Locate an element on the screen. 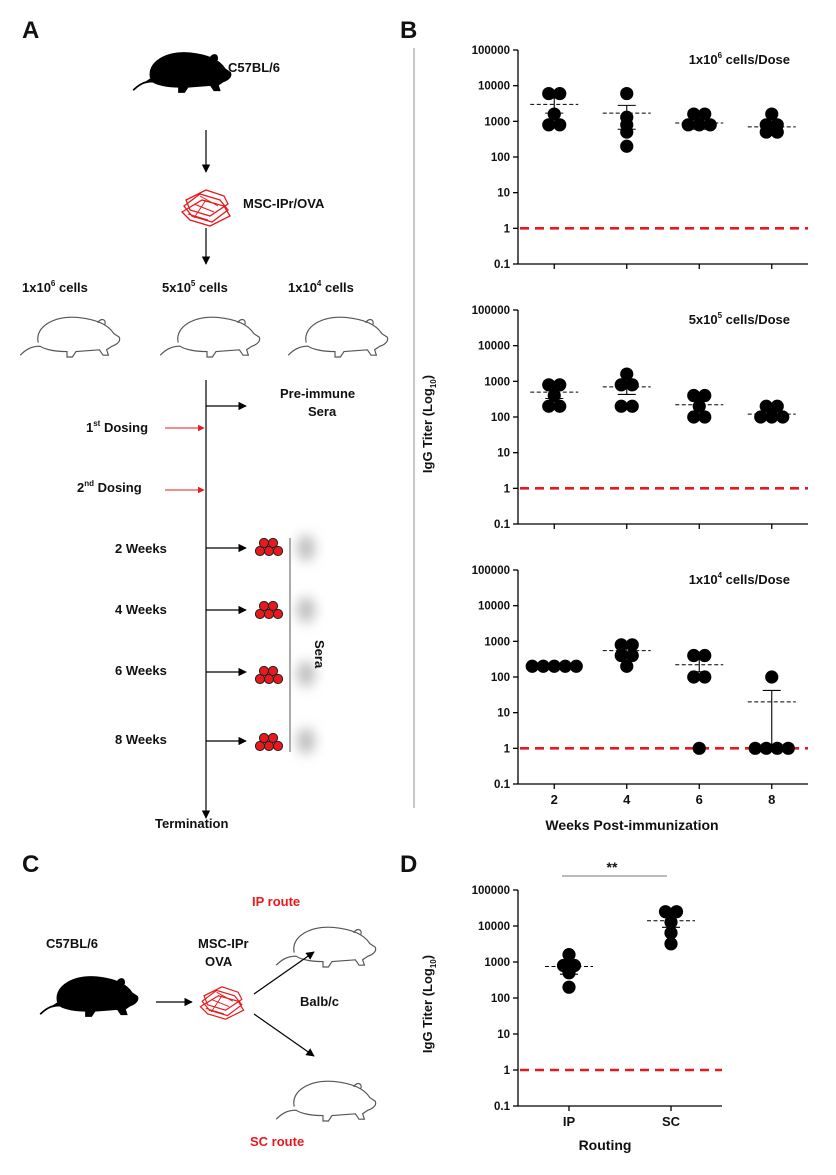 The image size is (836, 1175). first-dosing-label: 1st Dosing is located at coordinates (117, 427).